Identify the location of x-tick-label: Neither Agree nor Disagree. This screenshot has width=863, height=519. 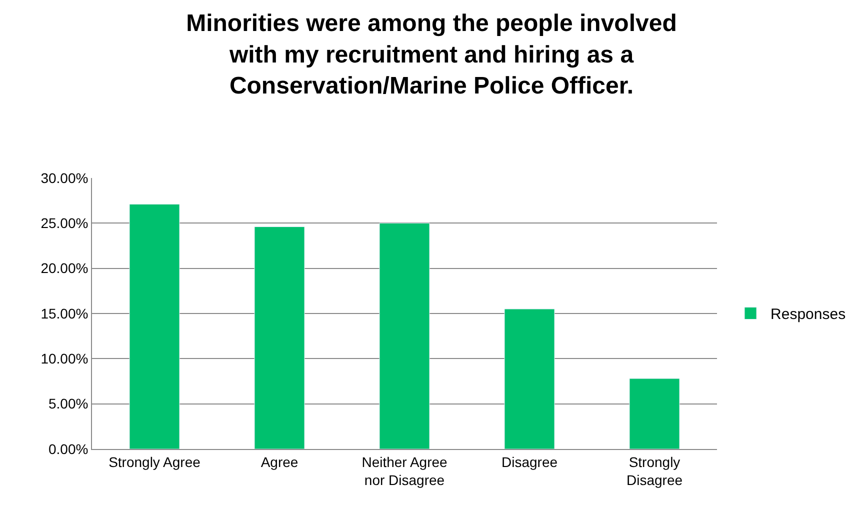
(405, 471).